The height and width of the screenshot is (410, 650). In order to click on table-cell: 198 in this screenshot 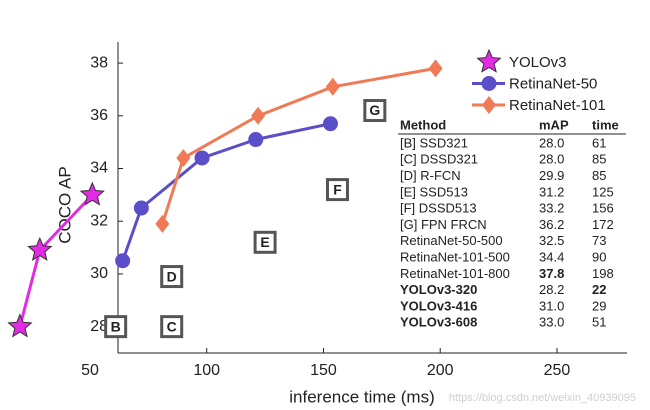, I will do `click(603, 273)`.